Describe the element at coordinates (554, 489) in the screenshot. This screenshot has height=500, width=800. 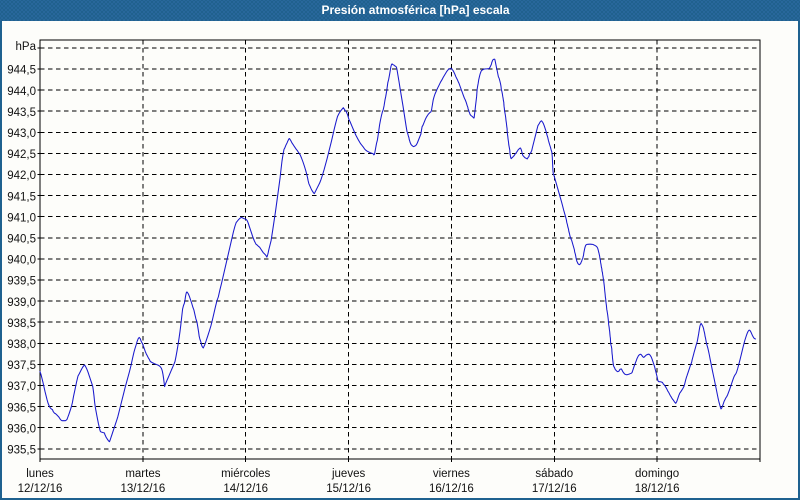
I see `svg-text: 17/12/16` at that location.